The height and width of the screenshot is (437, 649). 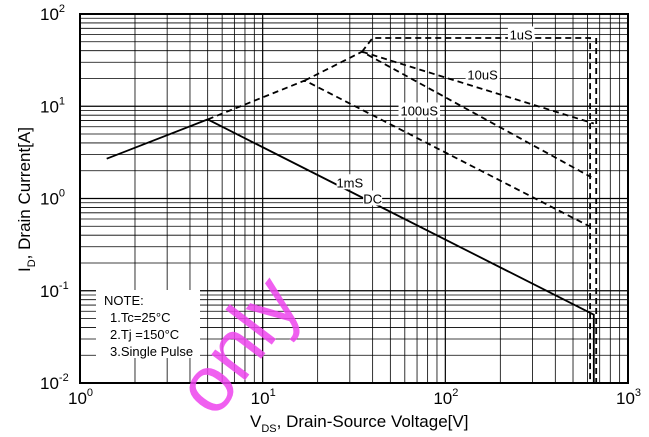 What do you see at coordinates (256, 421) in the screenshot?
I see `x-axis-title-main: V` at bounding box center [256, 421].